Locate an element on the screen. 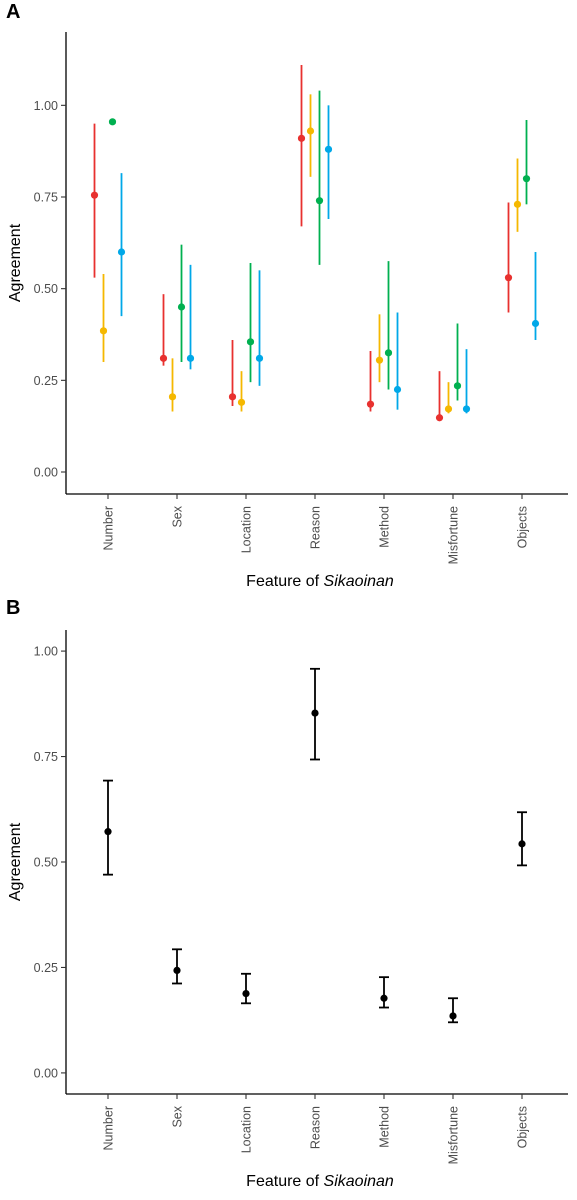  panel-label: B is located at coordinates (13, 608).